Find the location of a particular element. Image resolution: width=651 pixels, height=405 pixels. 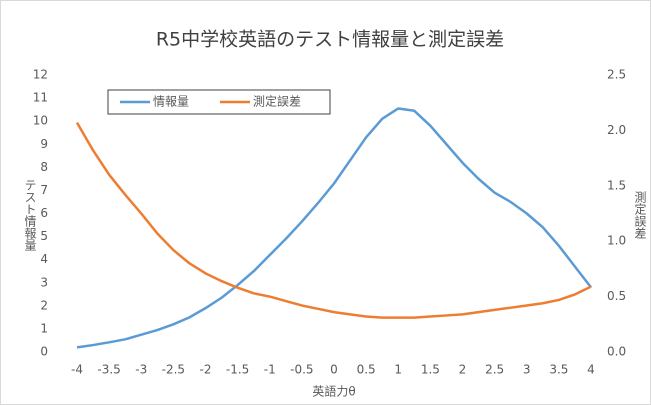

y2-tick-label: 1.0 is located at coordinates (616, 241).